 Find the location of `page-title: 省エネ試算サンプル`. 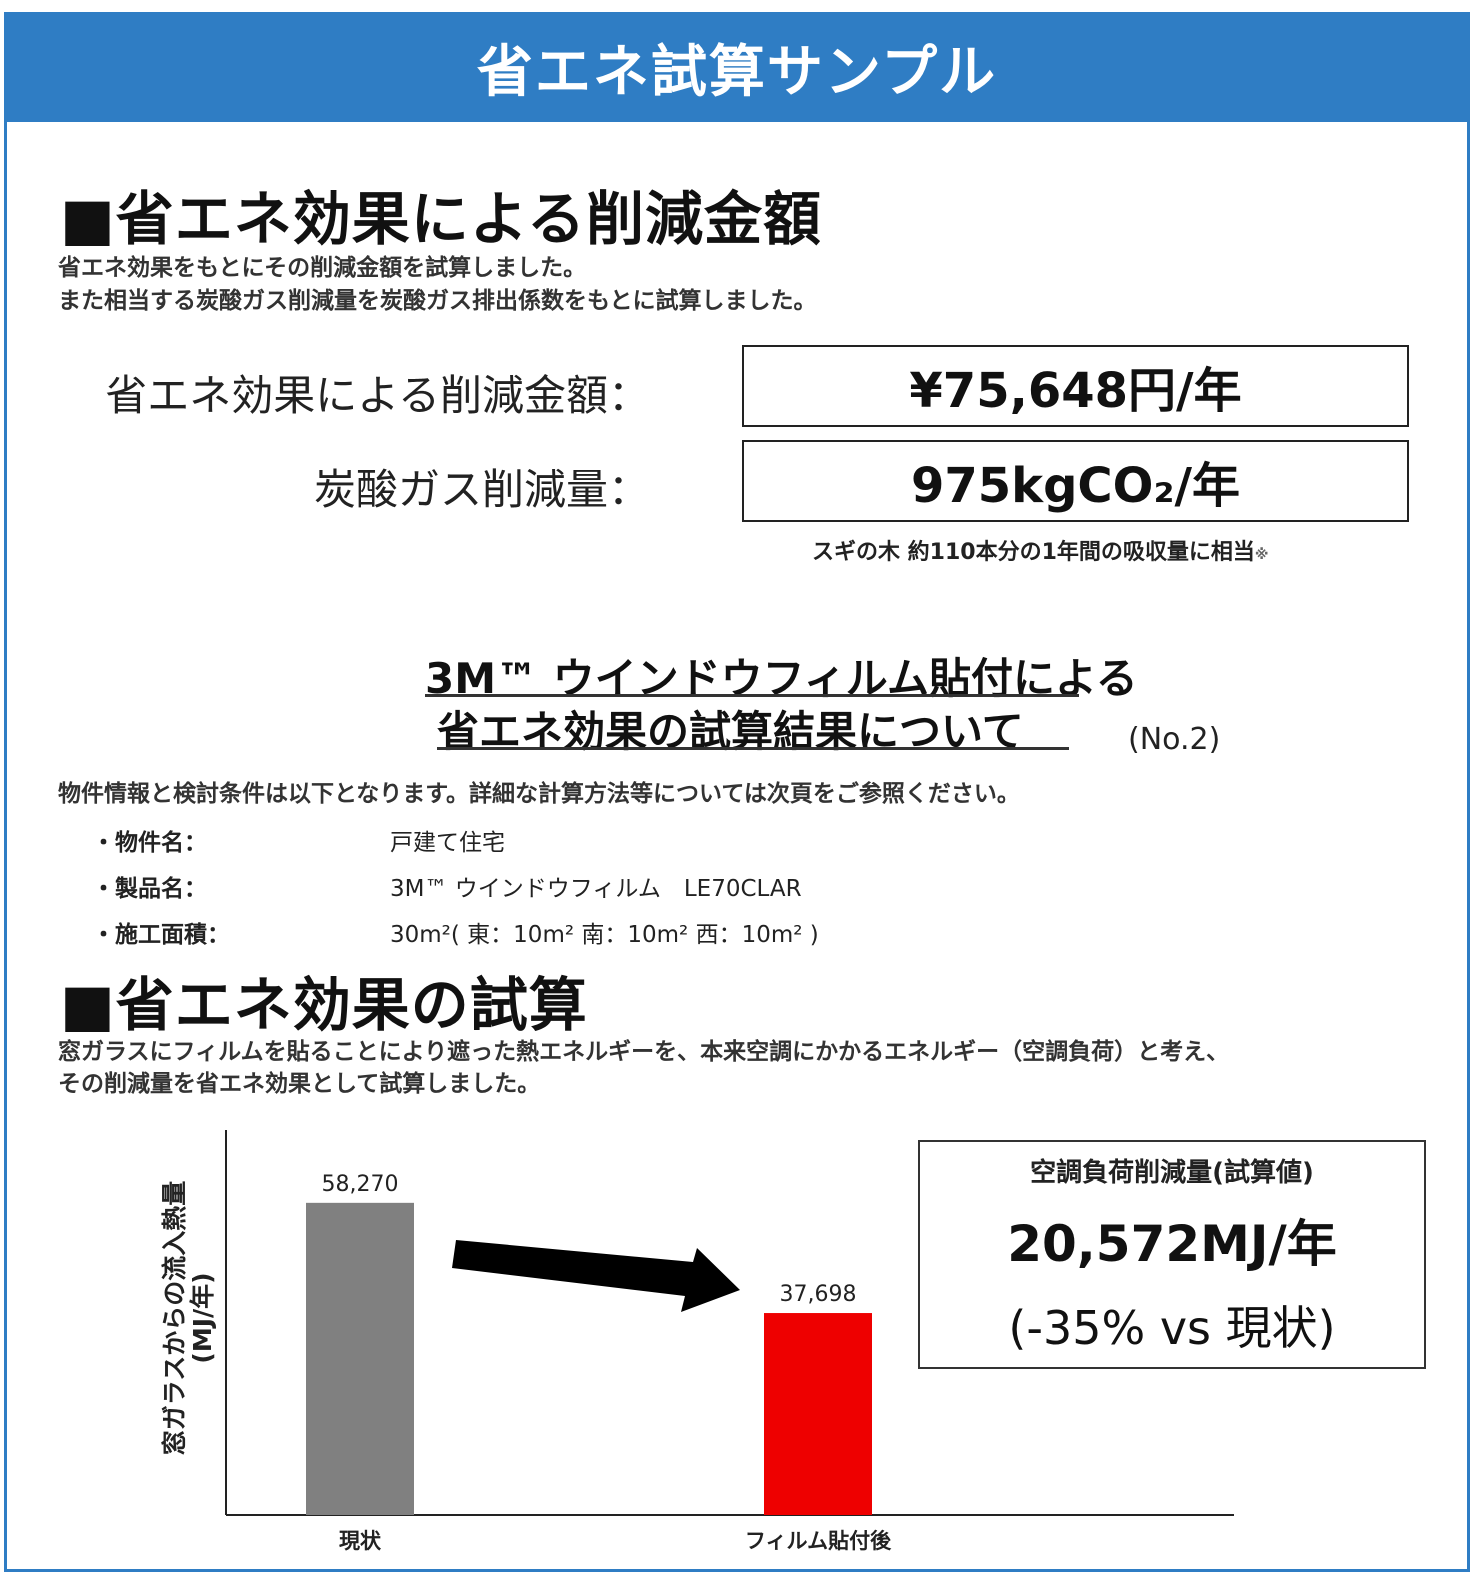

page-title: 省エネ試算サンプル is located at coordinates (737, 67).